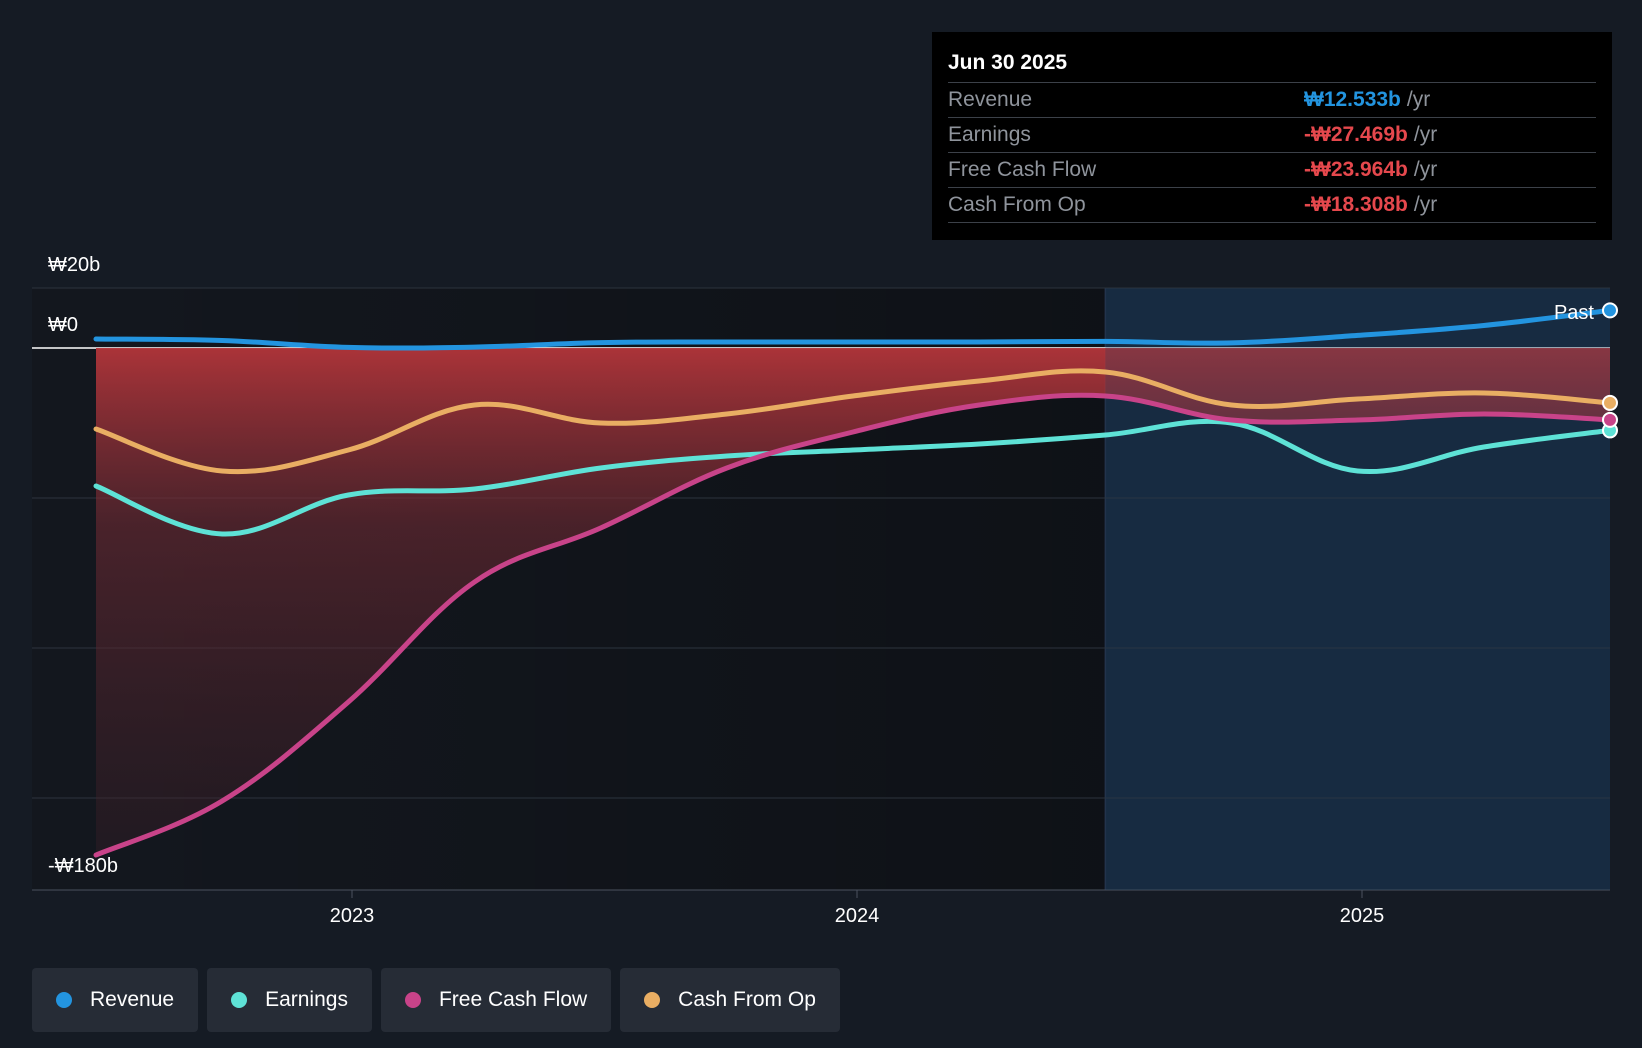  What do you see at coordinates (1272, 205) in the screenshot?
I see `tooltip-row-cash-from-op: Cash From Op -₩18.308b /yr` at bounding box center [1272, 205].